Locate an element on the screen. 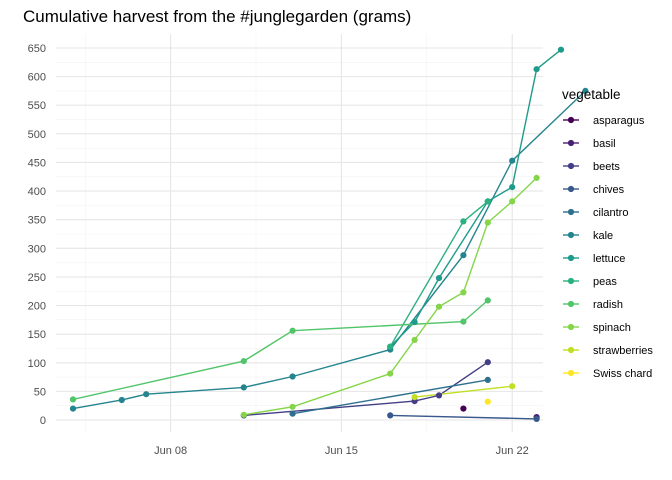 This screenshot has width=672, height=480. x-tick-label: Jun 22 is located at coordinates (512, 451).